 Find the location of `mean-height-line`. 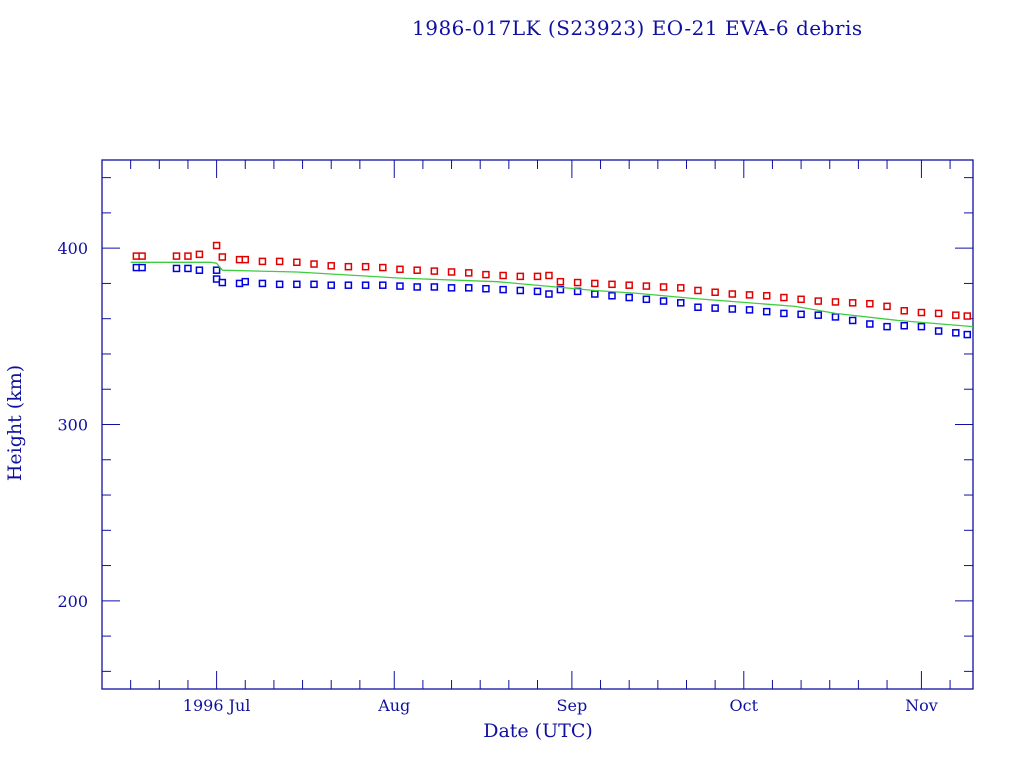

mean-height-line is located at coordinates (552, 294).